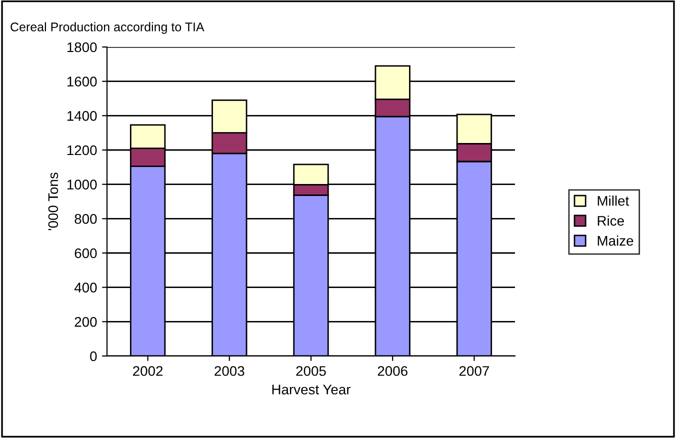 The image size is (676, 438). What do you see at coordinates (93, 356) in the screenshot?
I see `y-tick-label: 0` at bounding box center [93, 356].